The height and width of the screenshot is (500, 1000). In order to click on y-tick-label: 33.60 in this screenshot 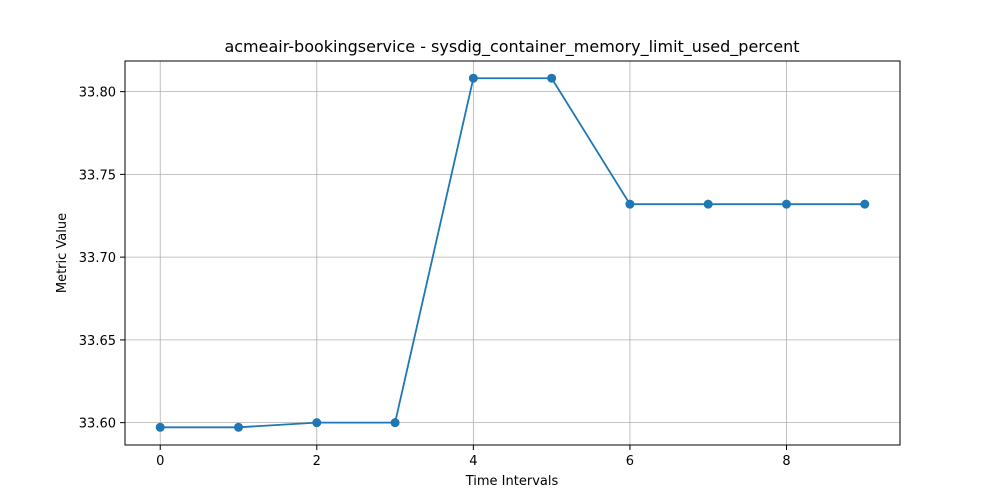, I will do `click(97, 424)`.